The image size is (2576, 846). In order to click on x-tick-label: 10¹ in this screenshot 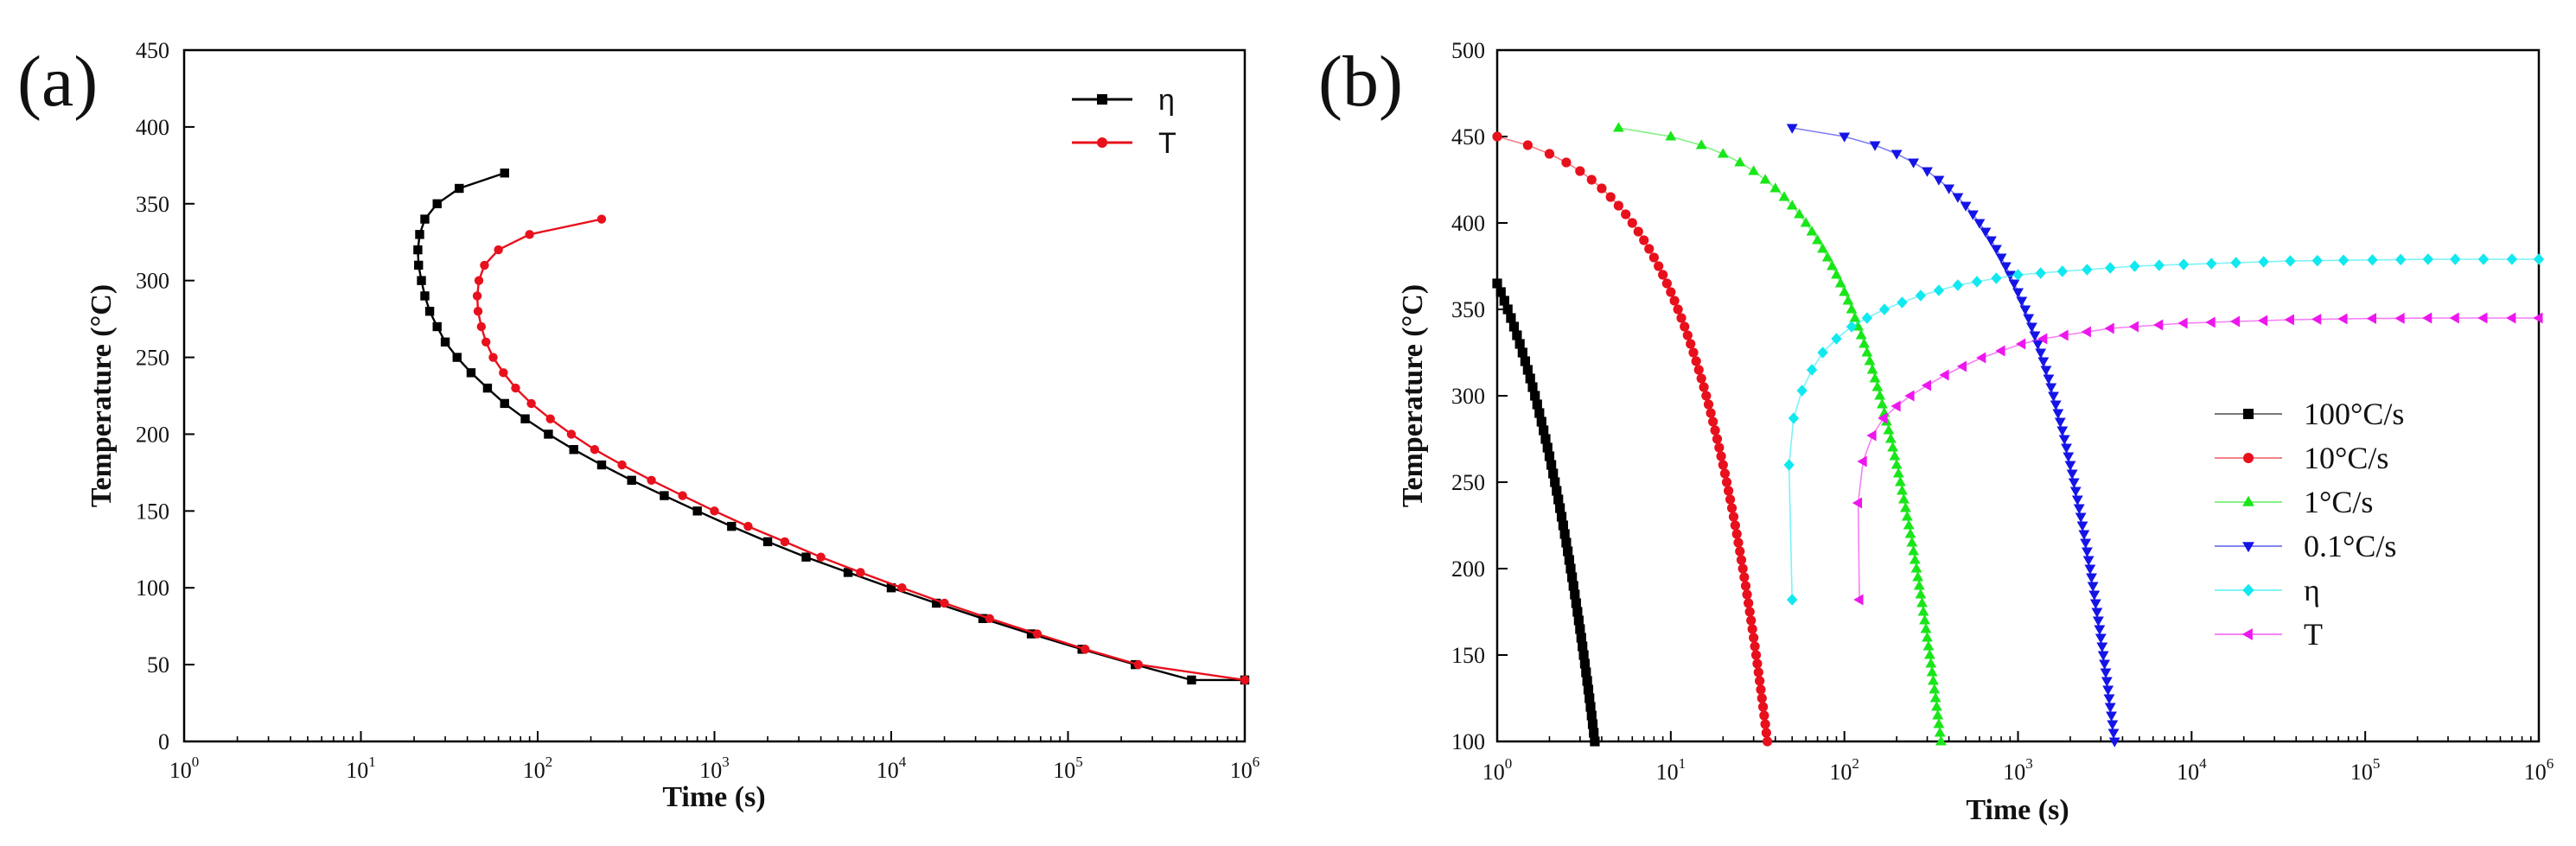, I will do `click(1671, 770)`.